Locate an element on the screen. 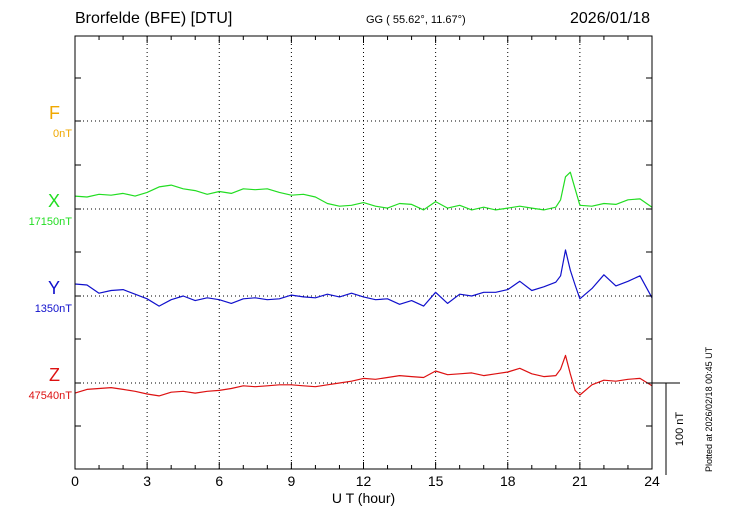 This screenshot has width=730, height=520. series-name-y: Y is located at coordinates (53, 288).